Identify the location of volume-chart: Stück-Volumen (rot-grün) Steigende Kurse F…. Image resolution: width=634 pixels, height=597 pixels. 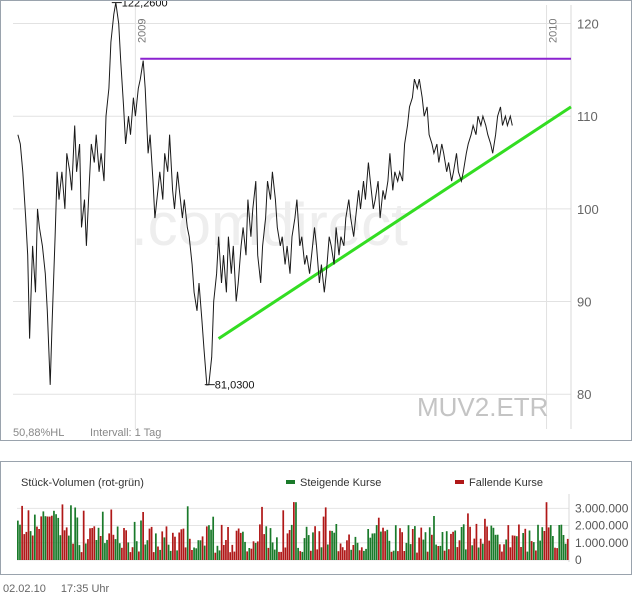
(323, 522).